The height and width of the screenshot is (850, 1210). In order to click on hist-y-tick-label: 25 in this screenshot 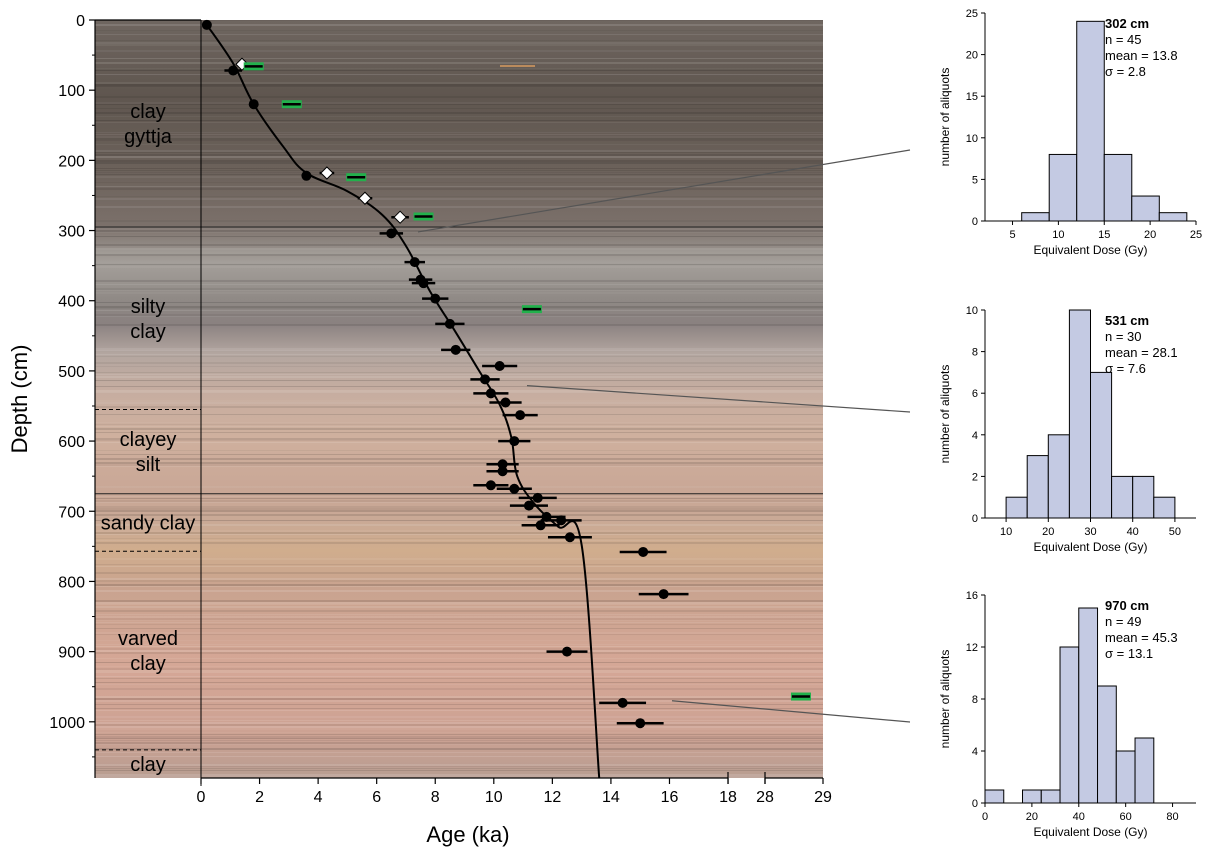, I will do `click(972, 14)`.